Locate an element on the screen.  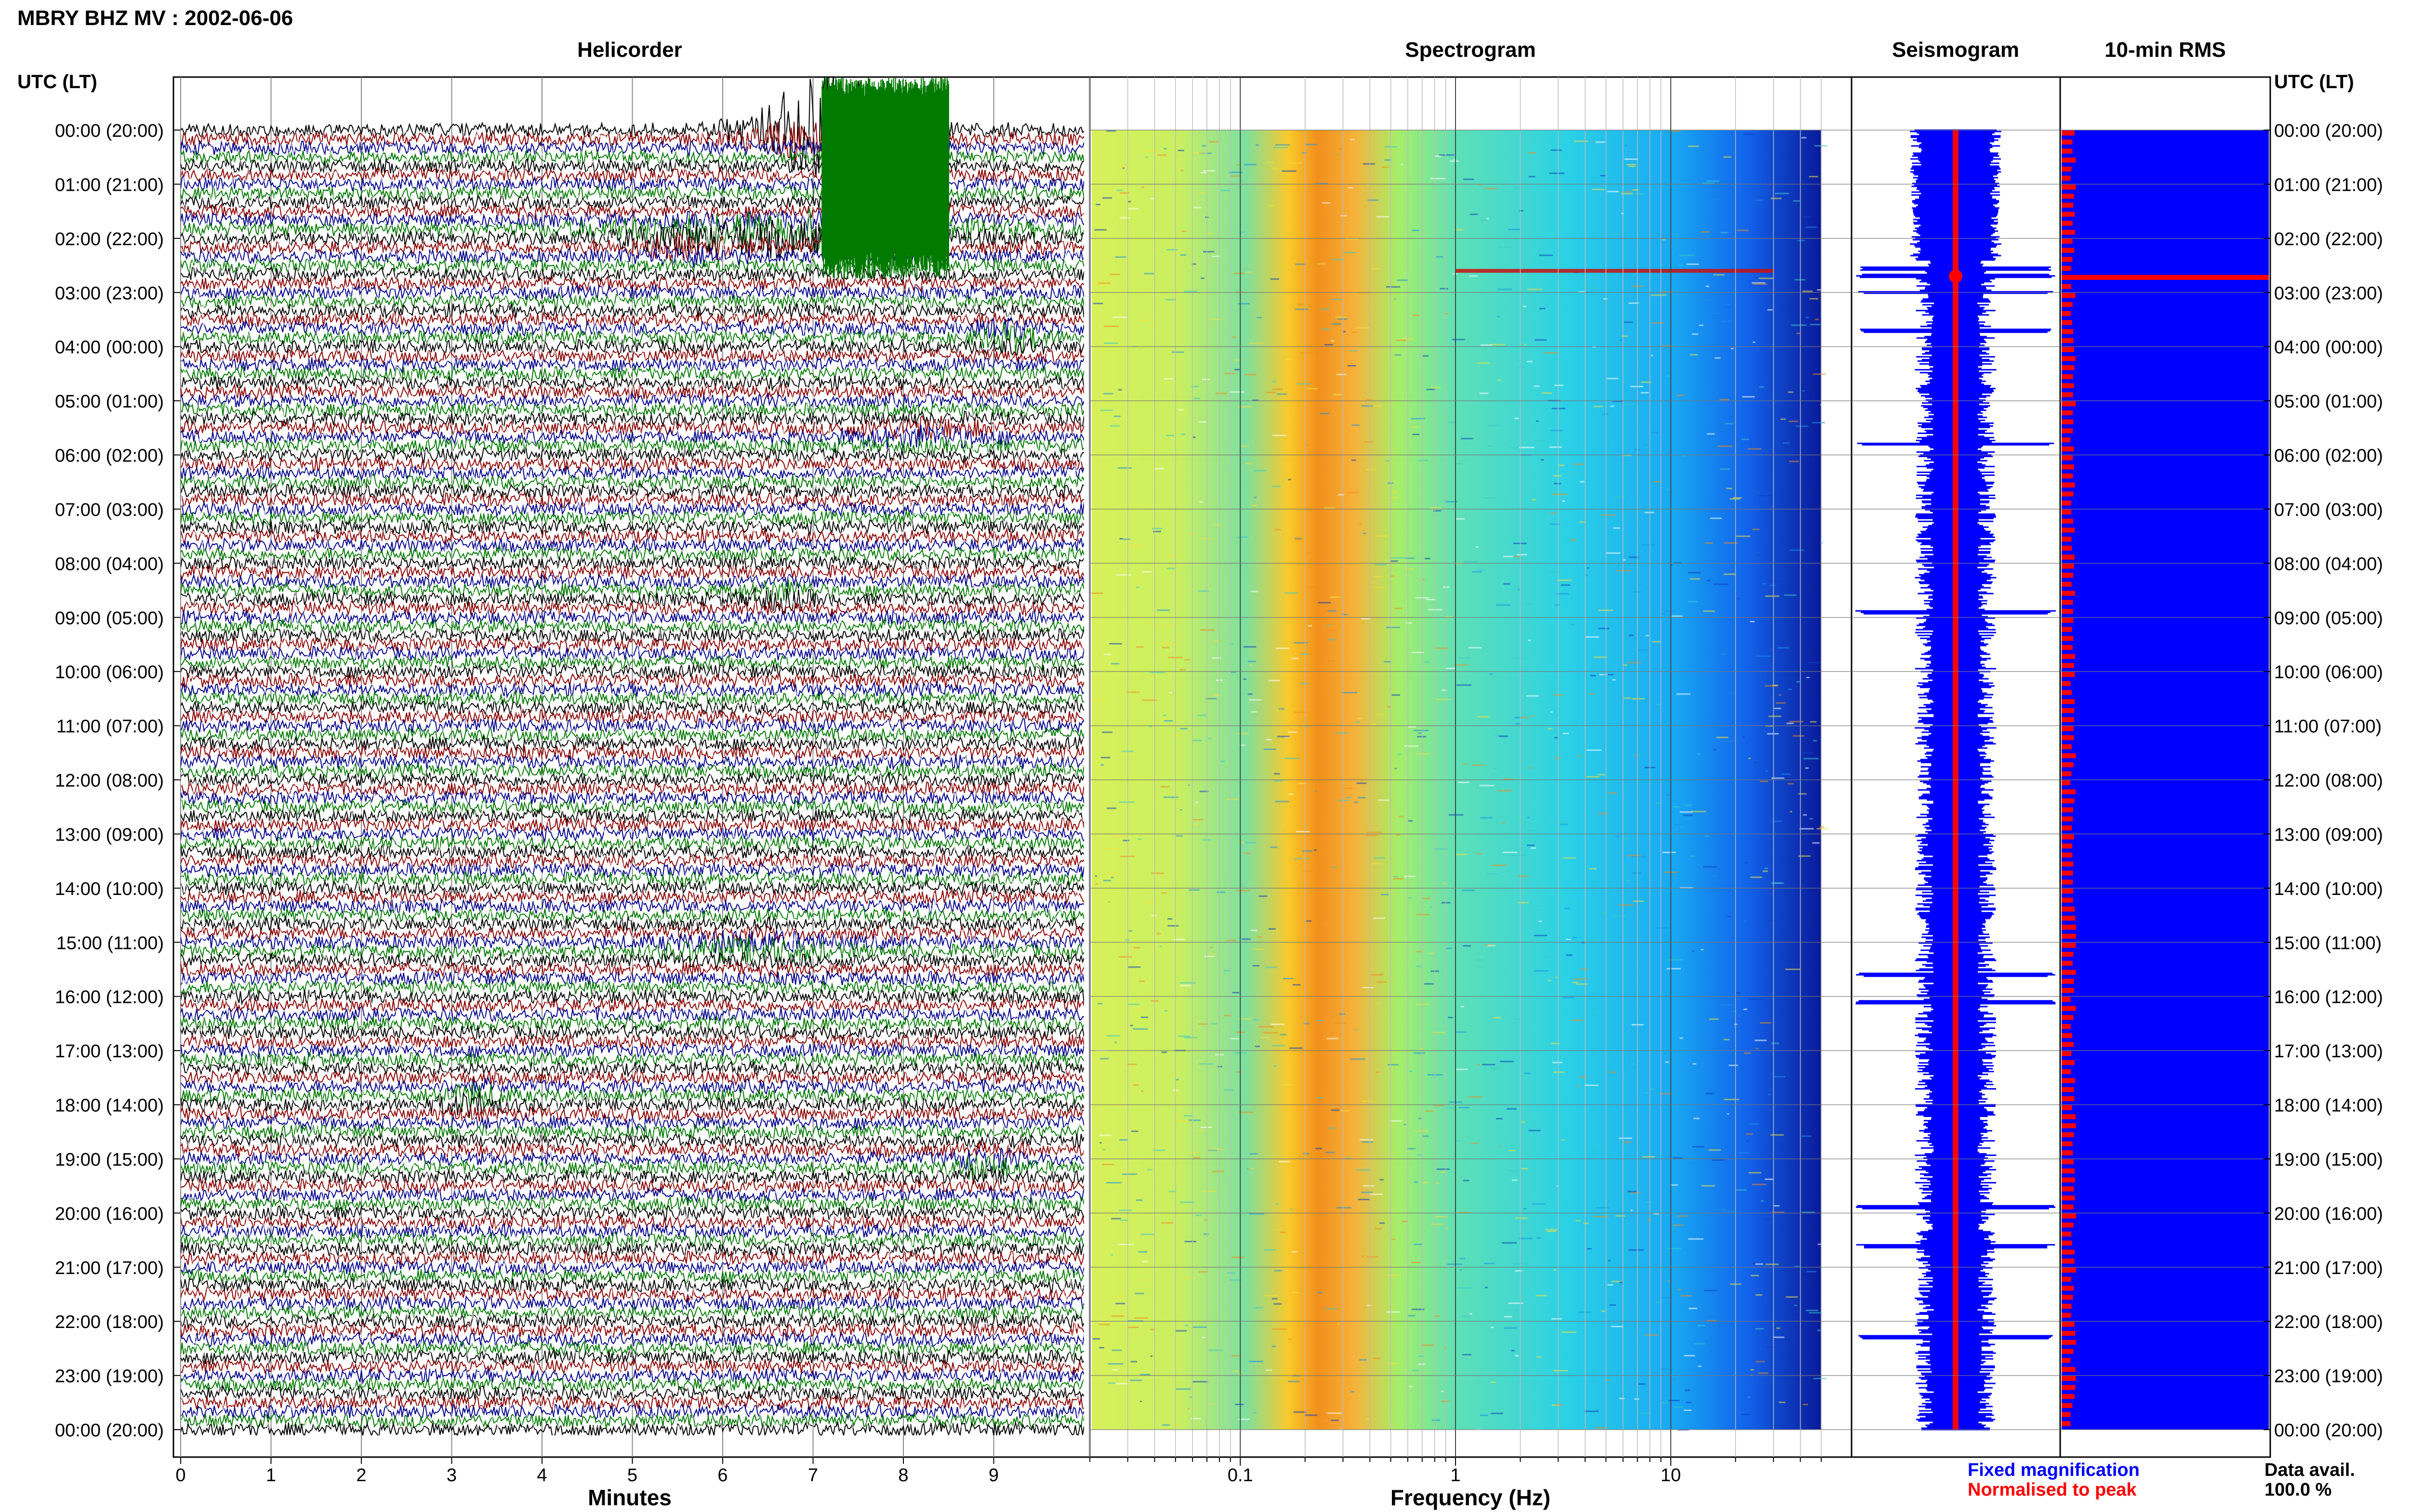
frequency-tick-label: 0.1 is located at coordinates (1240, 1475).